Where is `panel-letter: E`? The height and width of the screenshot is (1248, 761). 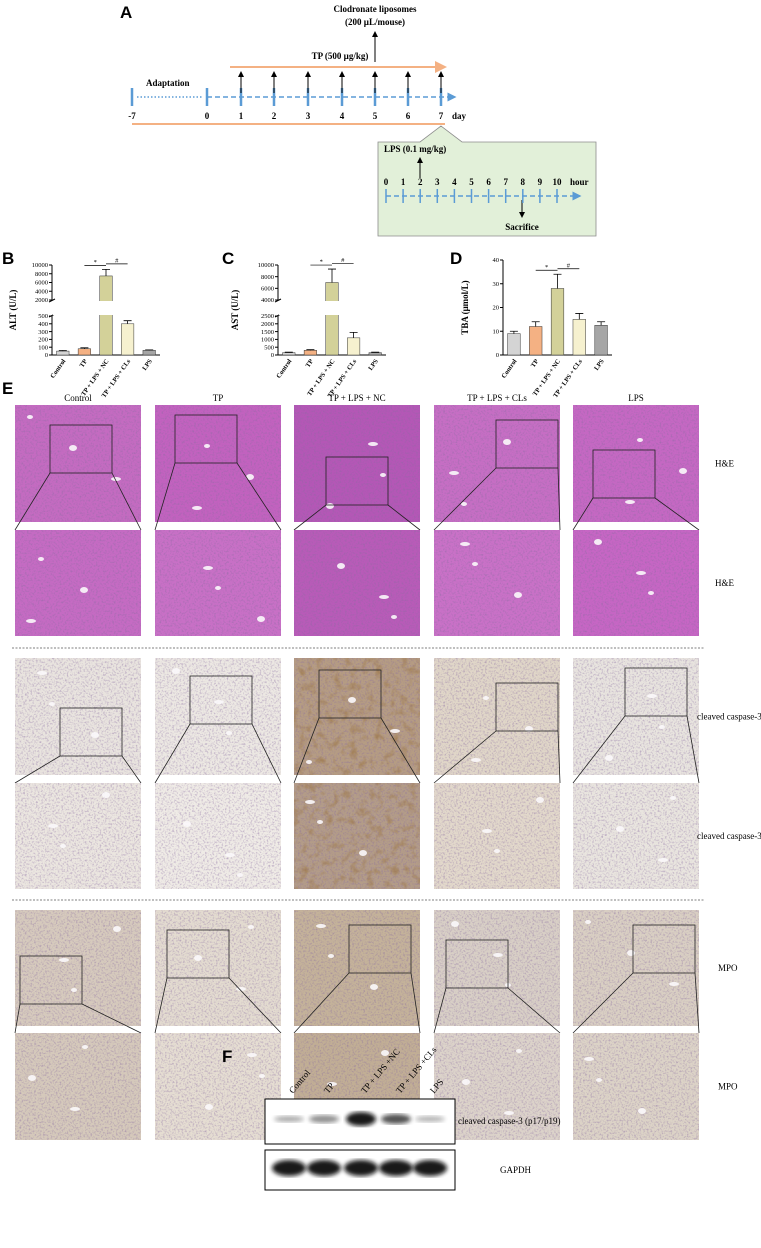
panel-letter: E is located at coordinates (7, 388).